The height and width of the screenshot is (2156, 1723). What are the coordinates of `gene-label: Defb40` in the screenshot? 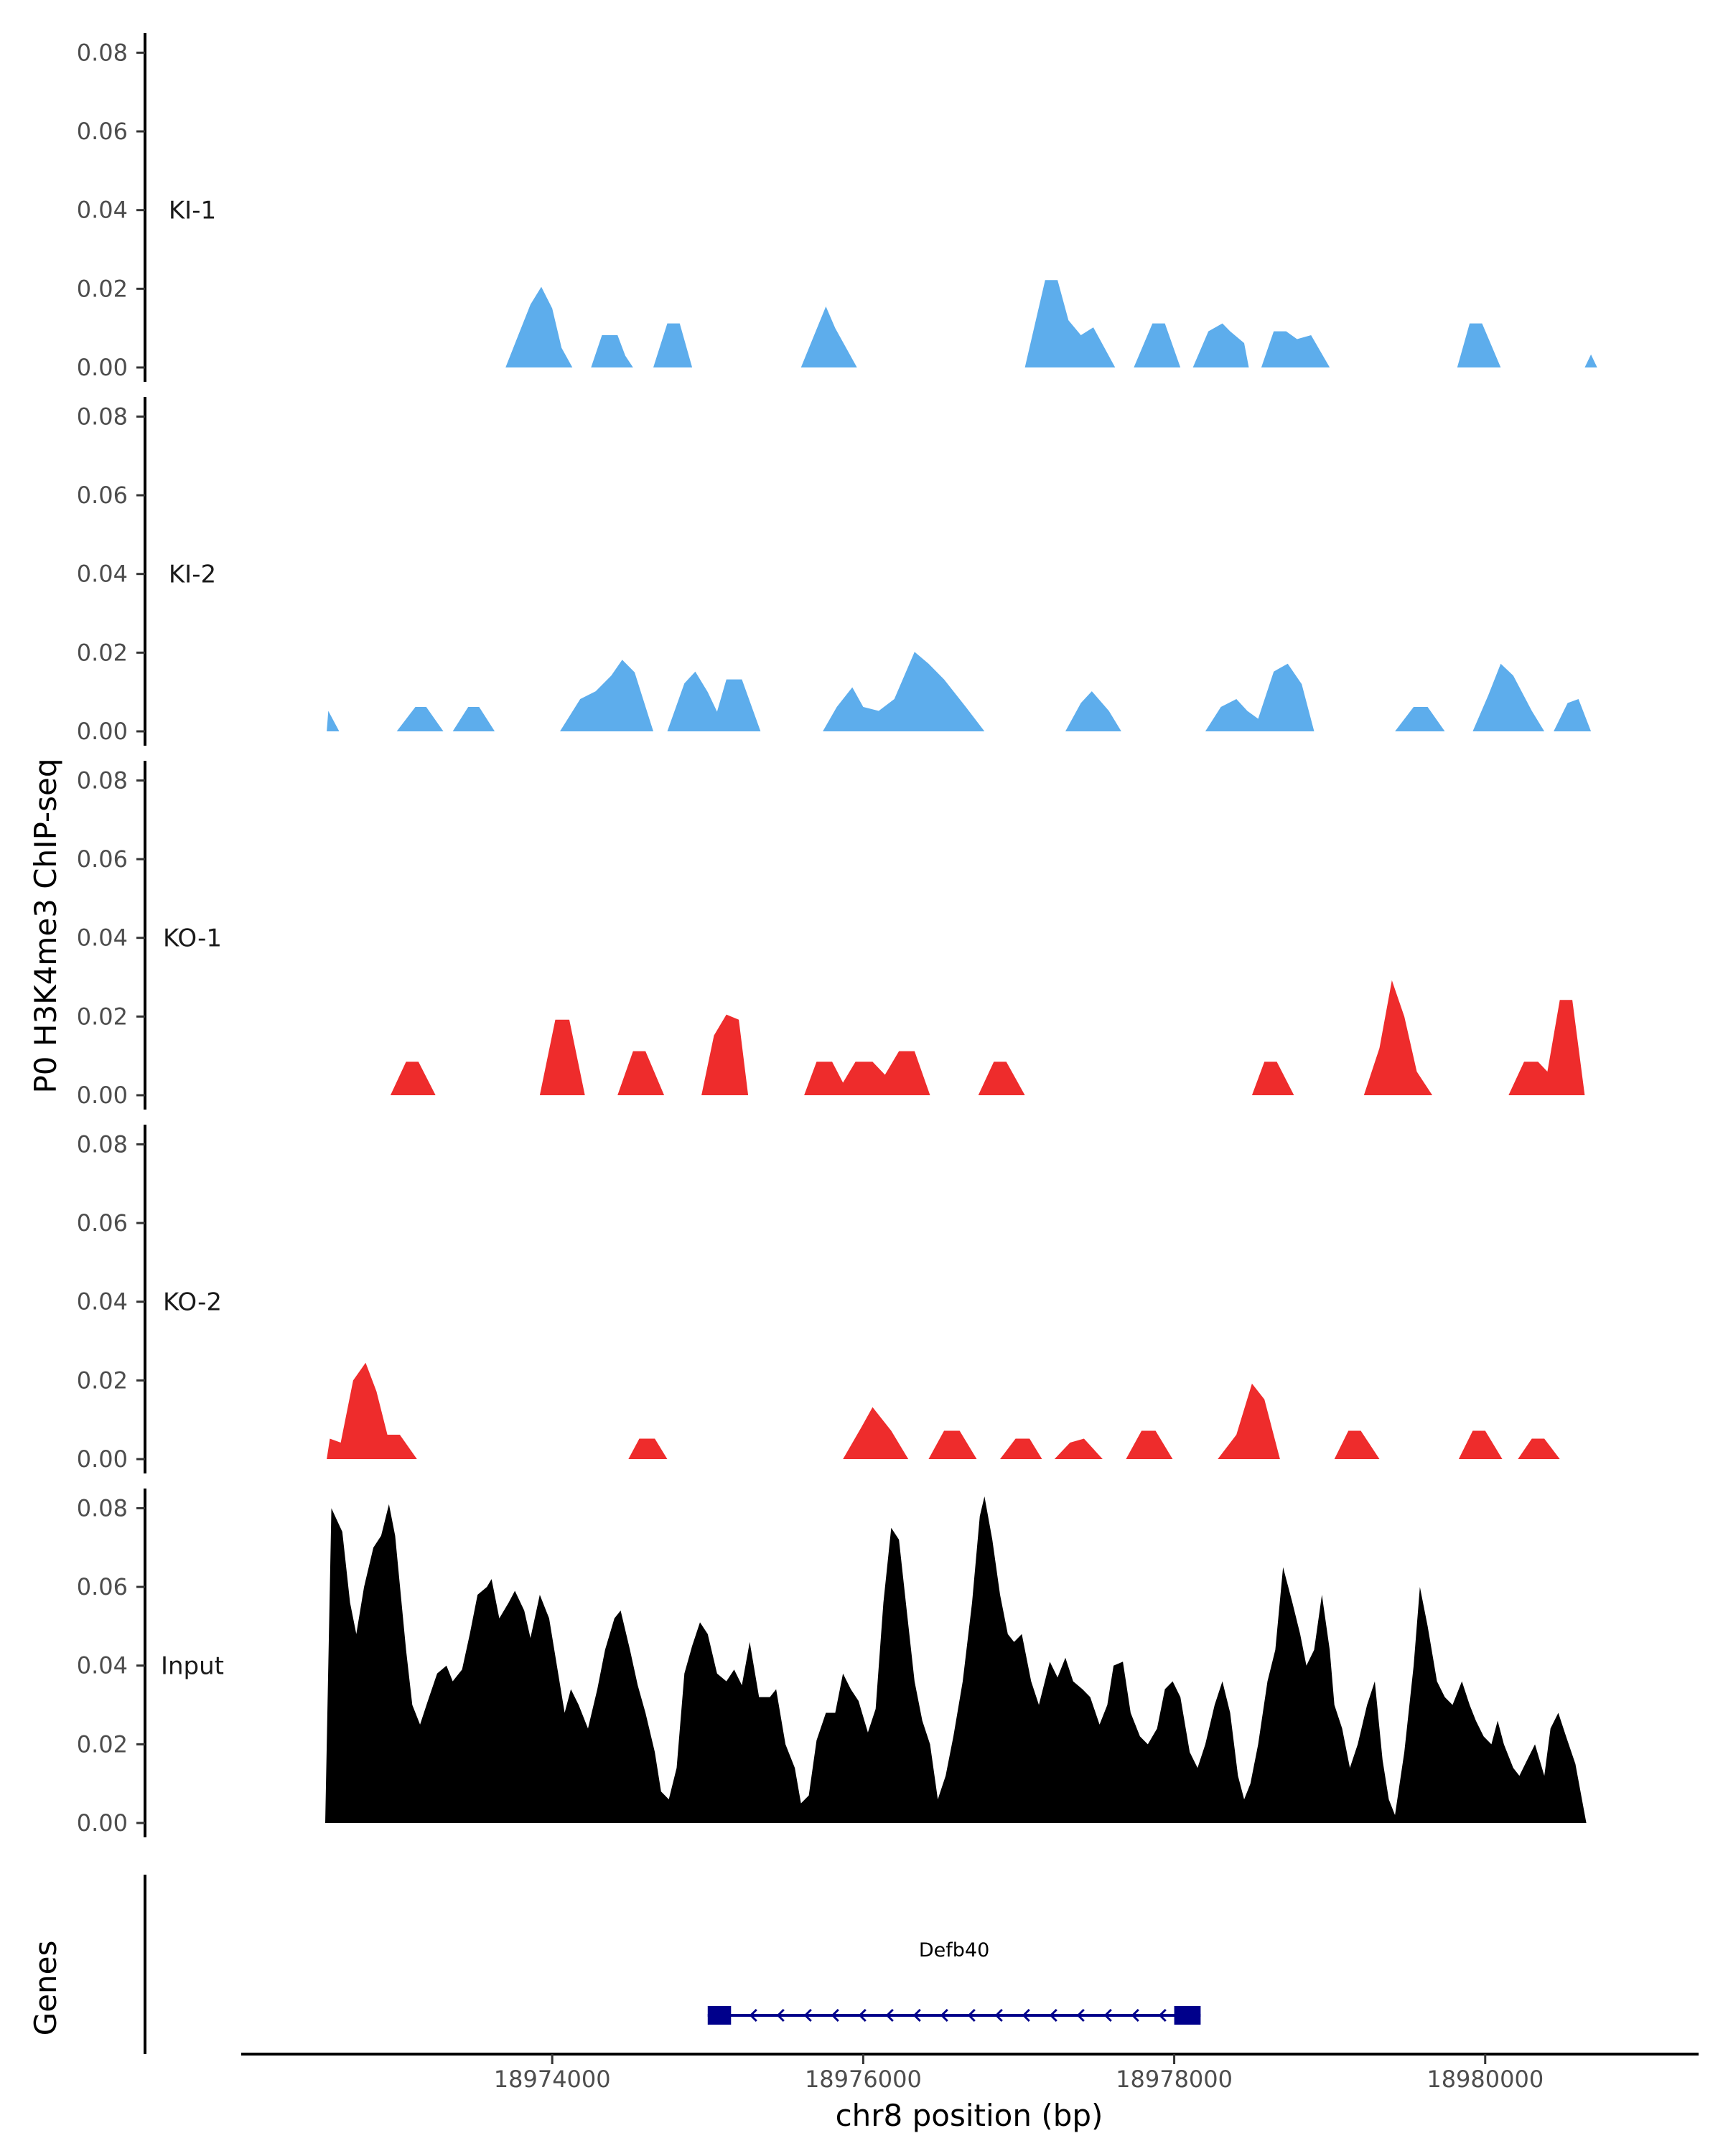 It's located at (954, 1950).